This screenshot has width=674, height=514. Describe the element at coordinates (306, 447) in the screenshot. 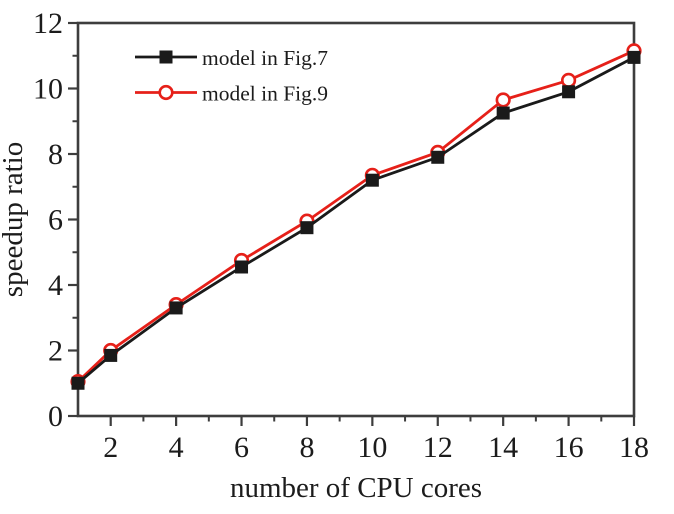

I see `x-axis-tick-label: 8` at that location.